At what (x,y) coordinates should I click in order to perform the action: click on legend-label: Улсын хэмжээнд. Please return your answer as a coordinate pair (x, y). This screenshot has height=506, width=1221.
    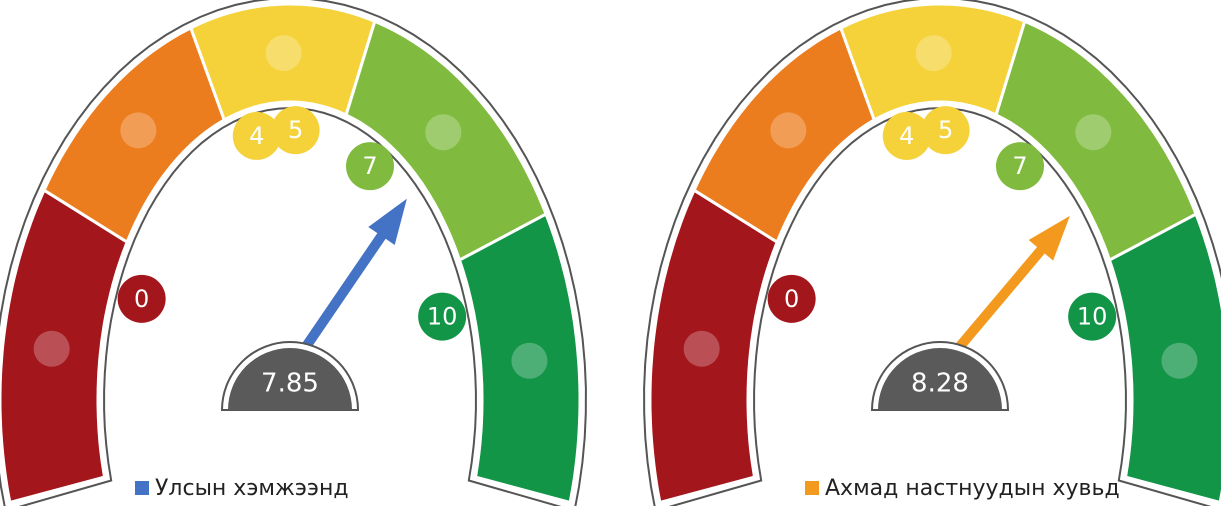
    Looking at the image, I should click on (252, 488).